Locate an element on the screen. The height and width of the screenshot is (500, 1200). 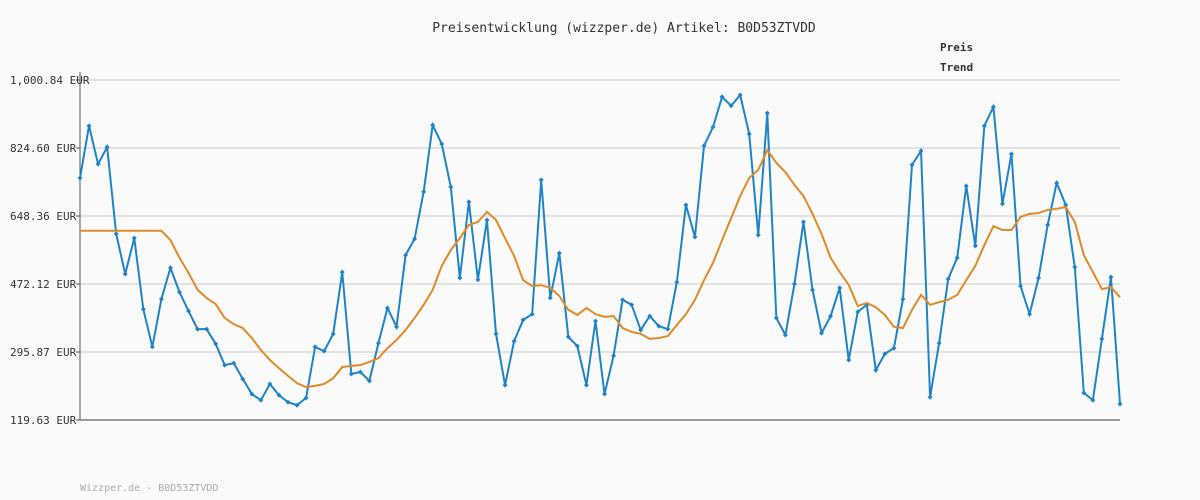
y-tick-label: 824.60 EUR is located at coordinates (43, 148).